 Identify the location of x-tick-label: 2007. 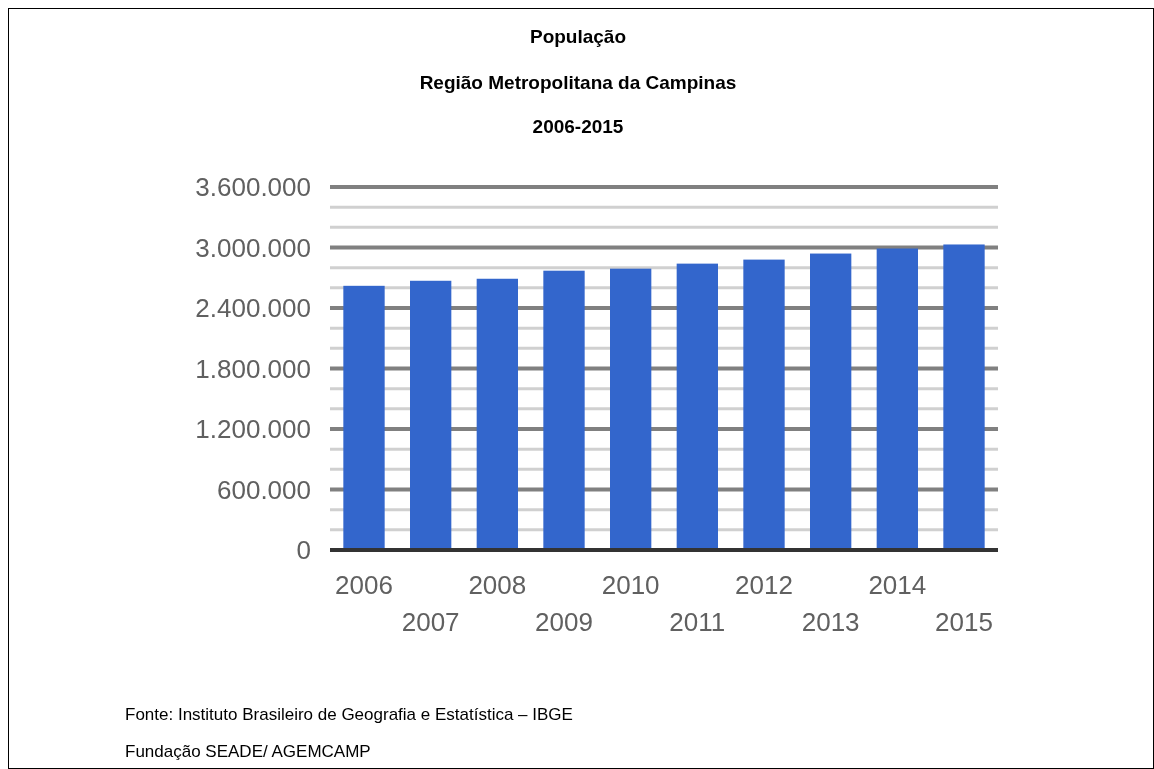
(430, 622).